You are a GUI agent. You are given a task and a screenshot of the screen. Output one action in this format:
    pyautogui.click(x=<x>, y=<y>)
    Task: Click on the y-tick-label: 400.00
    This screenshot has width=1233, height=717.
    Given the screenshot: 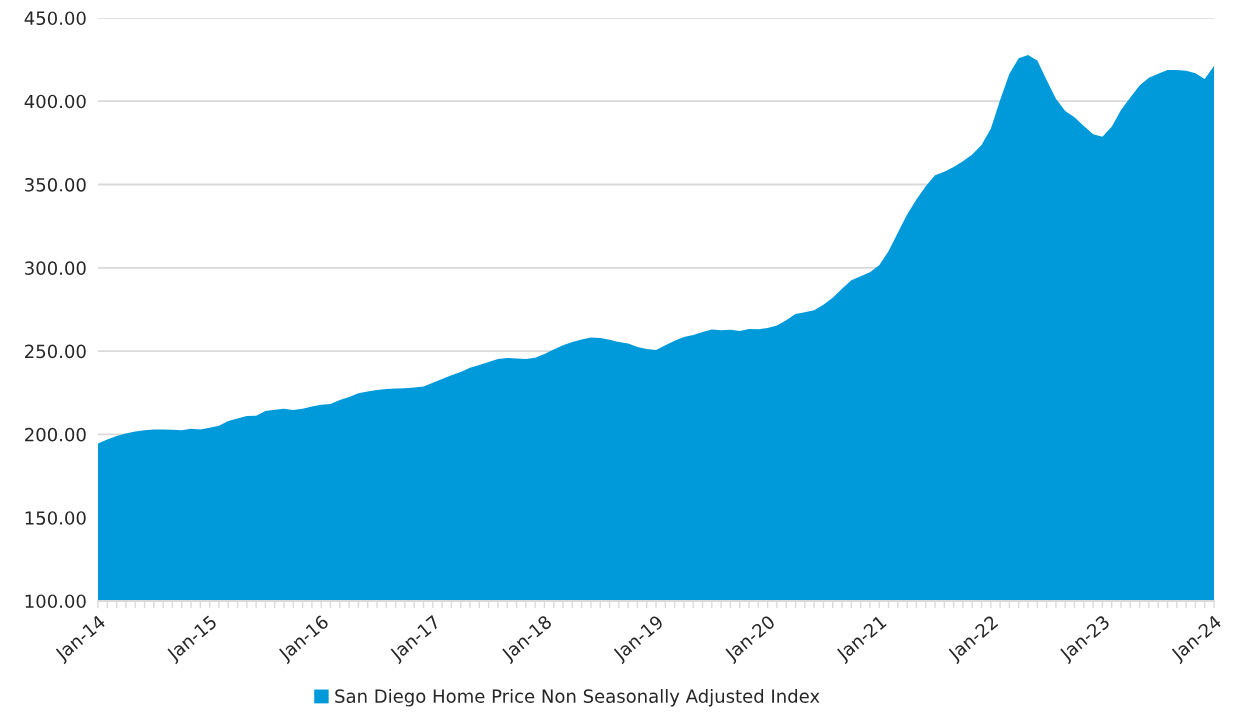 What is the action you would take?
    pyautogui.click(x=55, y=101)
    